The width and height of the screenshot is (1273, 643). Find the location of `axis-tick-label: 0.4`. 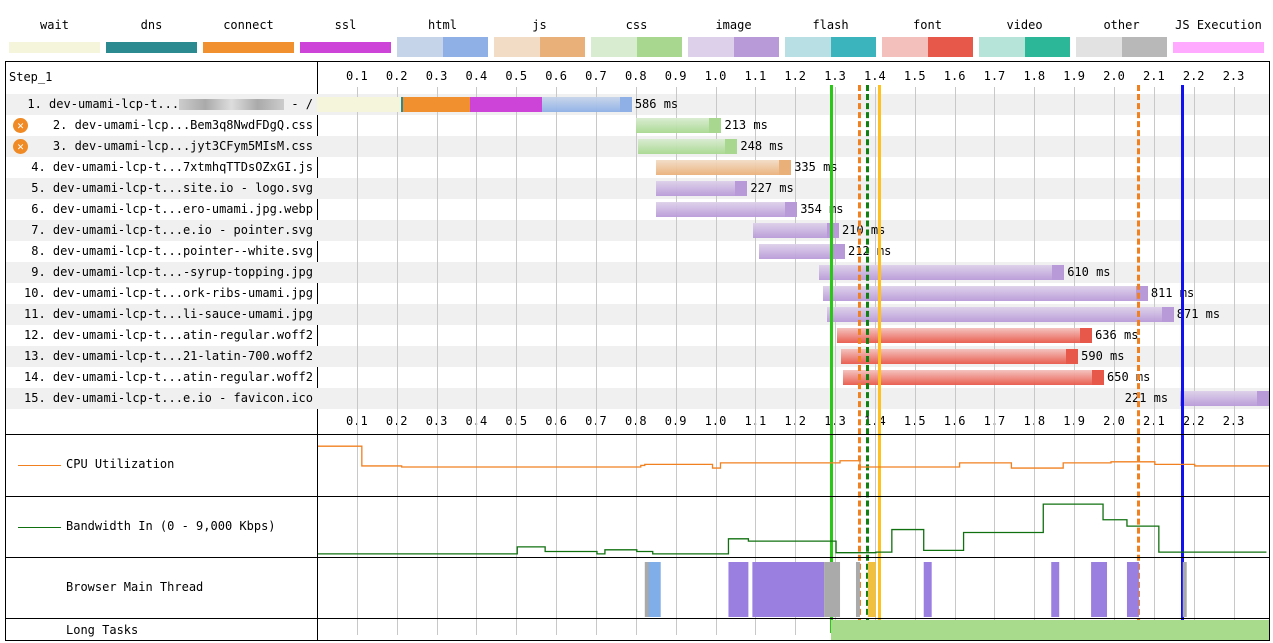

axis-tick-label: 0.4 is located at coordinates (476, 76).